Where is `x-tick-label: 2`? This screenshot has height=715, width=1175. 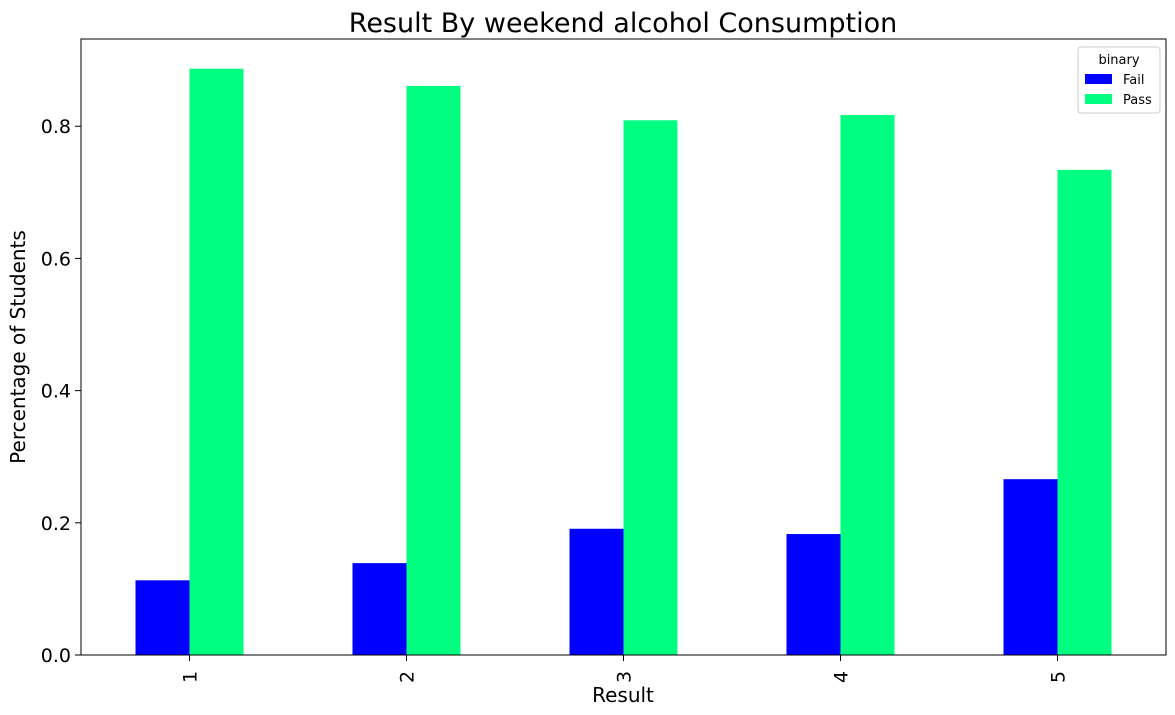 x-tick-label: 2 is located at coordinates (408, 677).